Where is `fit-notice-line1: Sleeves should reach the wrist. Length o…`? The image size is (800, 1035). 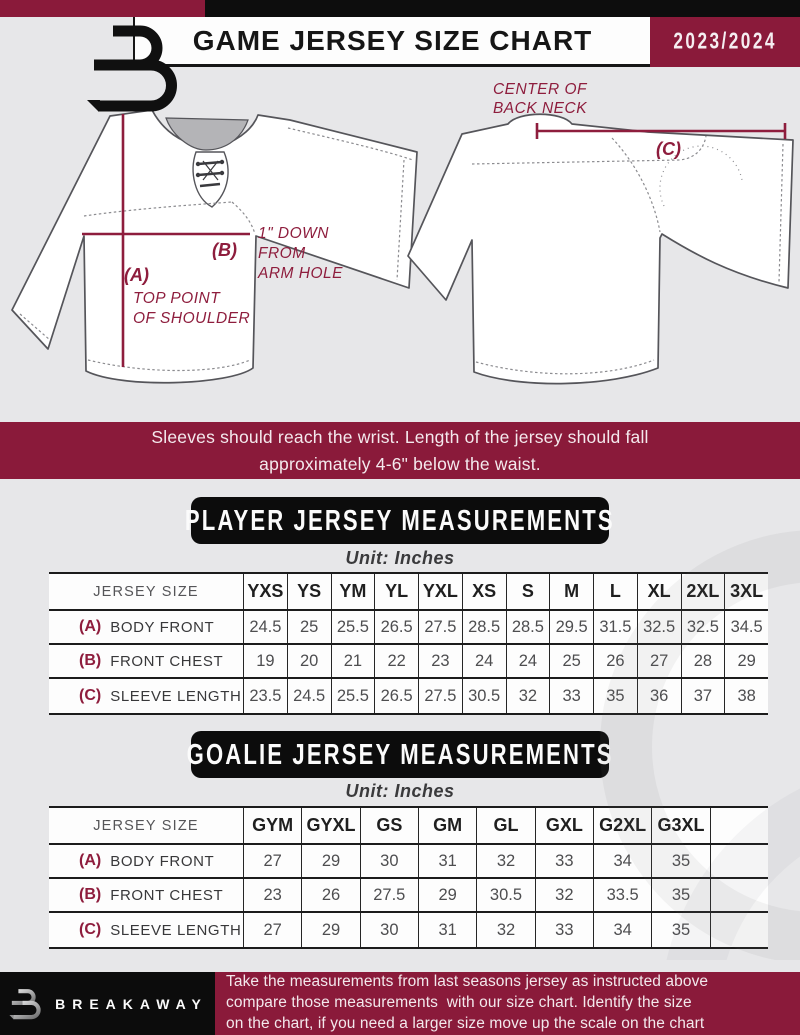 fit-notice-line1: Sleeves should reach the wrist. Length o… is located at coordinates (400, 437).